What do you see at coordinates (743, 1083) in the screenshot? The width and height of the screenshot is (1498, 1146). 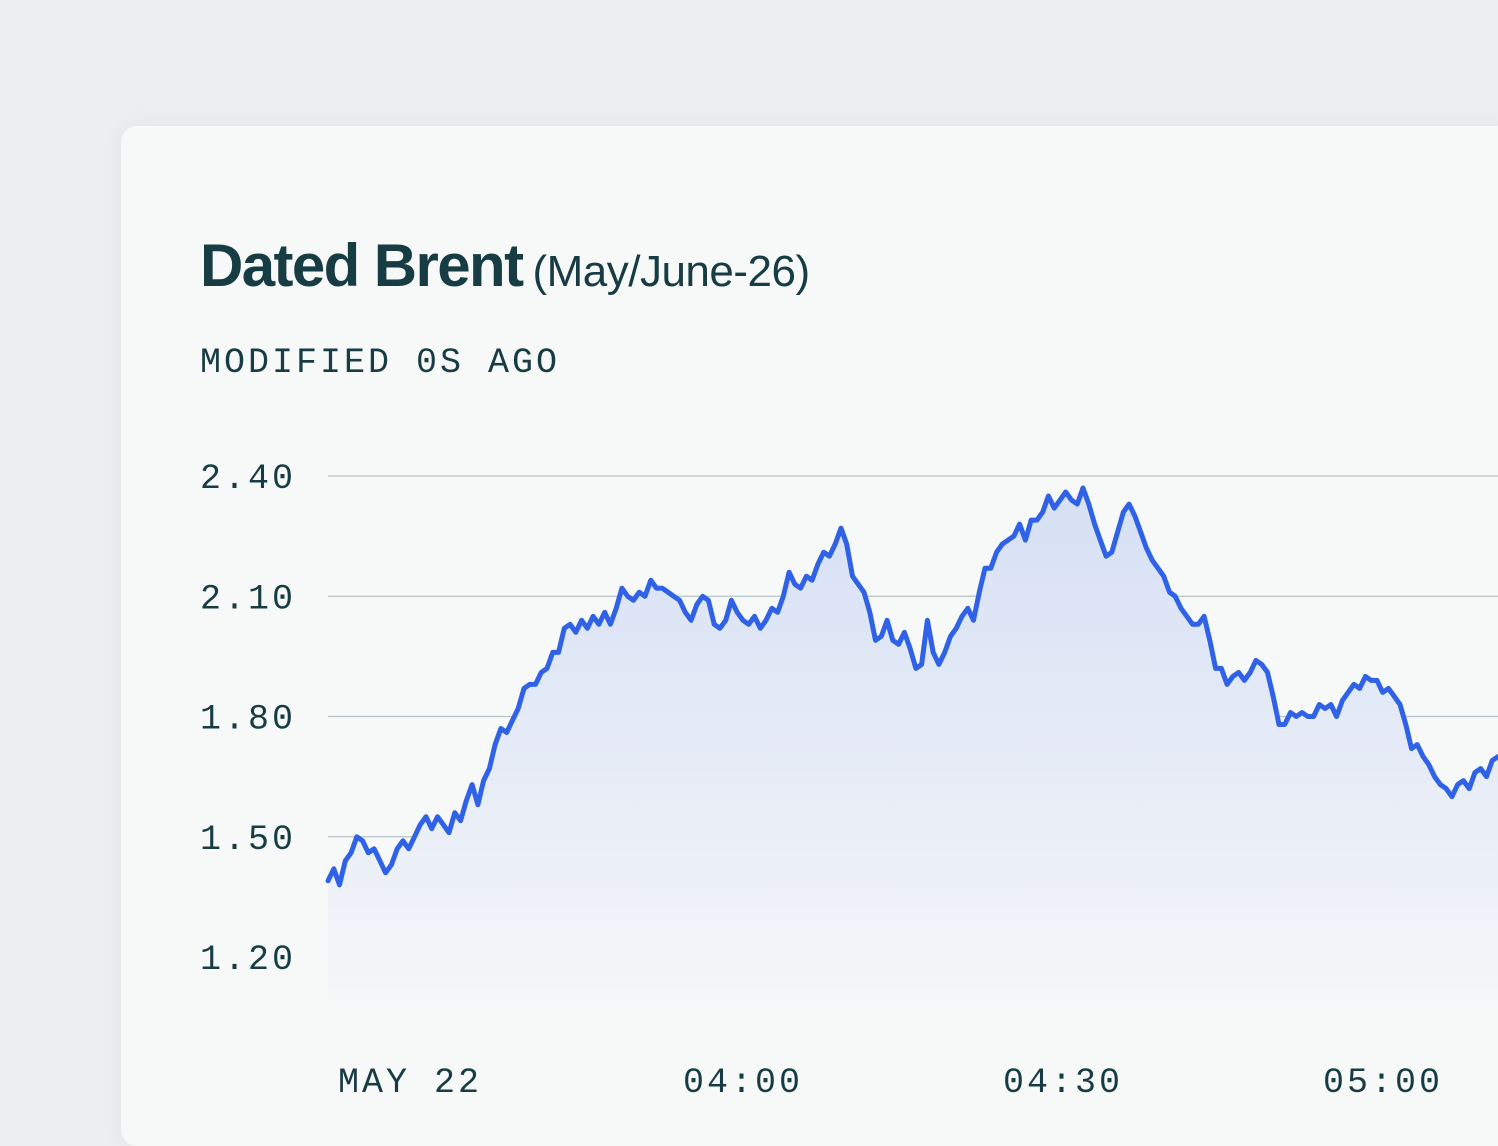 I see `x-tick-label: 04:00` at bounding box center [743, 1083].